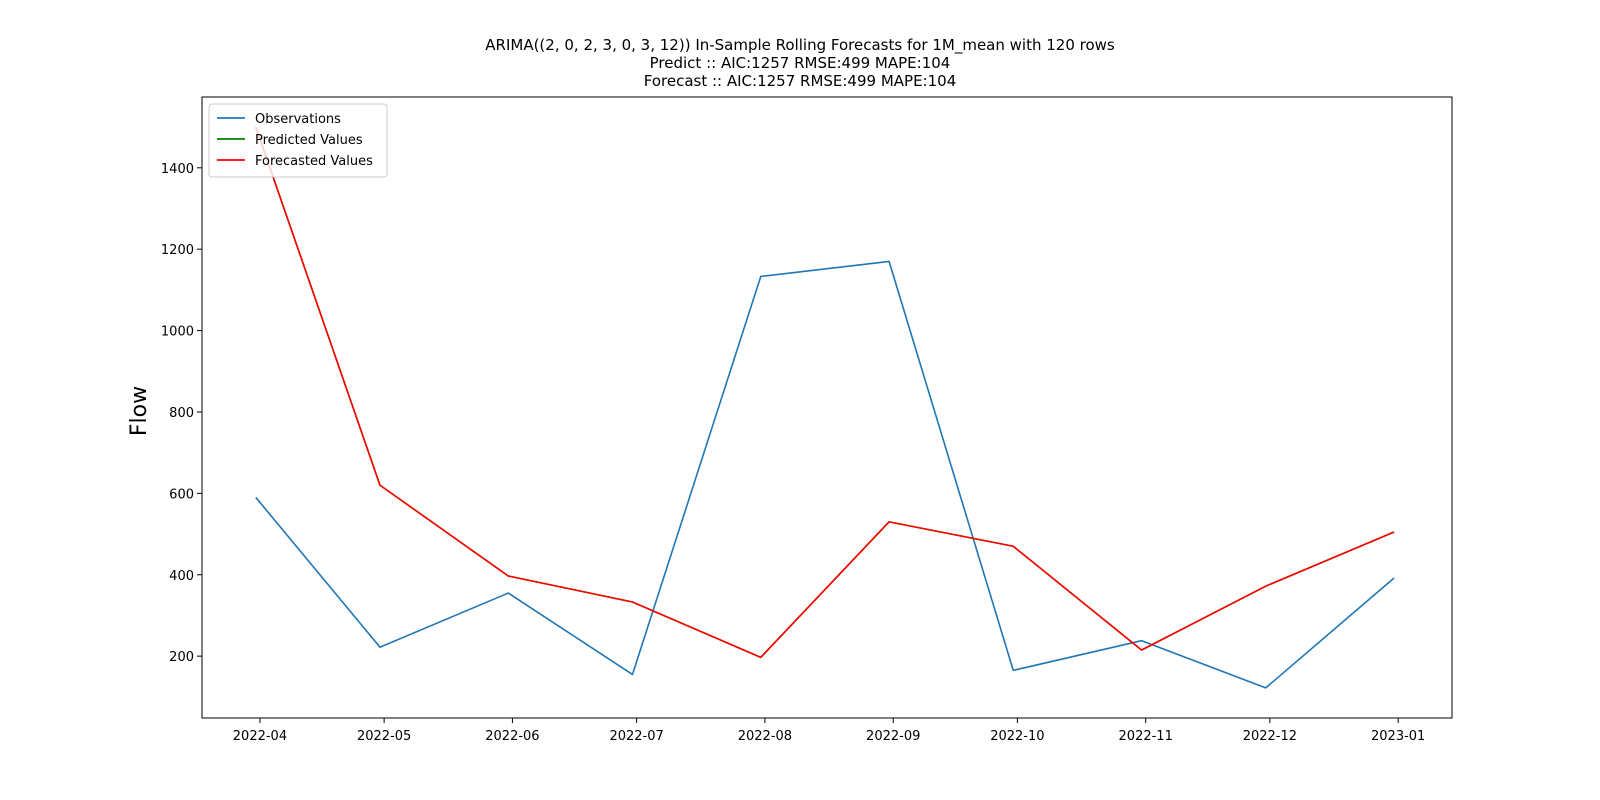  What do you see at coordinates (260, 736) in the screenshot?
I see `x-tick-label: 2022-04` at bounding box center [260, 736].